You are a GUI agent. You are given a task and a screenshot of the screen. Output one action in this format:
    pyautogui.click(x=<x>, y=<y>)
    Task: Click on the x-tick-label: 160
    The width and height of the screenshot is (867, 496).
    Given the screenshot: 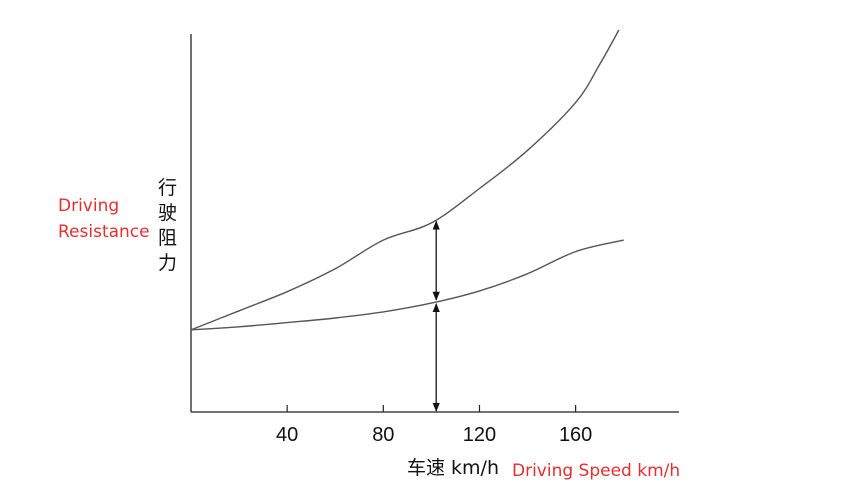 What is the action you would take?
    pyautogui.click(x=575, y=435)
    